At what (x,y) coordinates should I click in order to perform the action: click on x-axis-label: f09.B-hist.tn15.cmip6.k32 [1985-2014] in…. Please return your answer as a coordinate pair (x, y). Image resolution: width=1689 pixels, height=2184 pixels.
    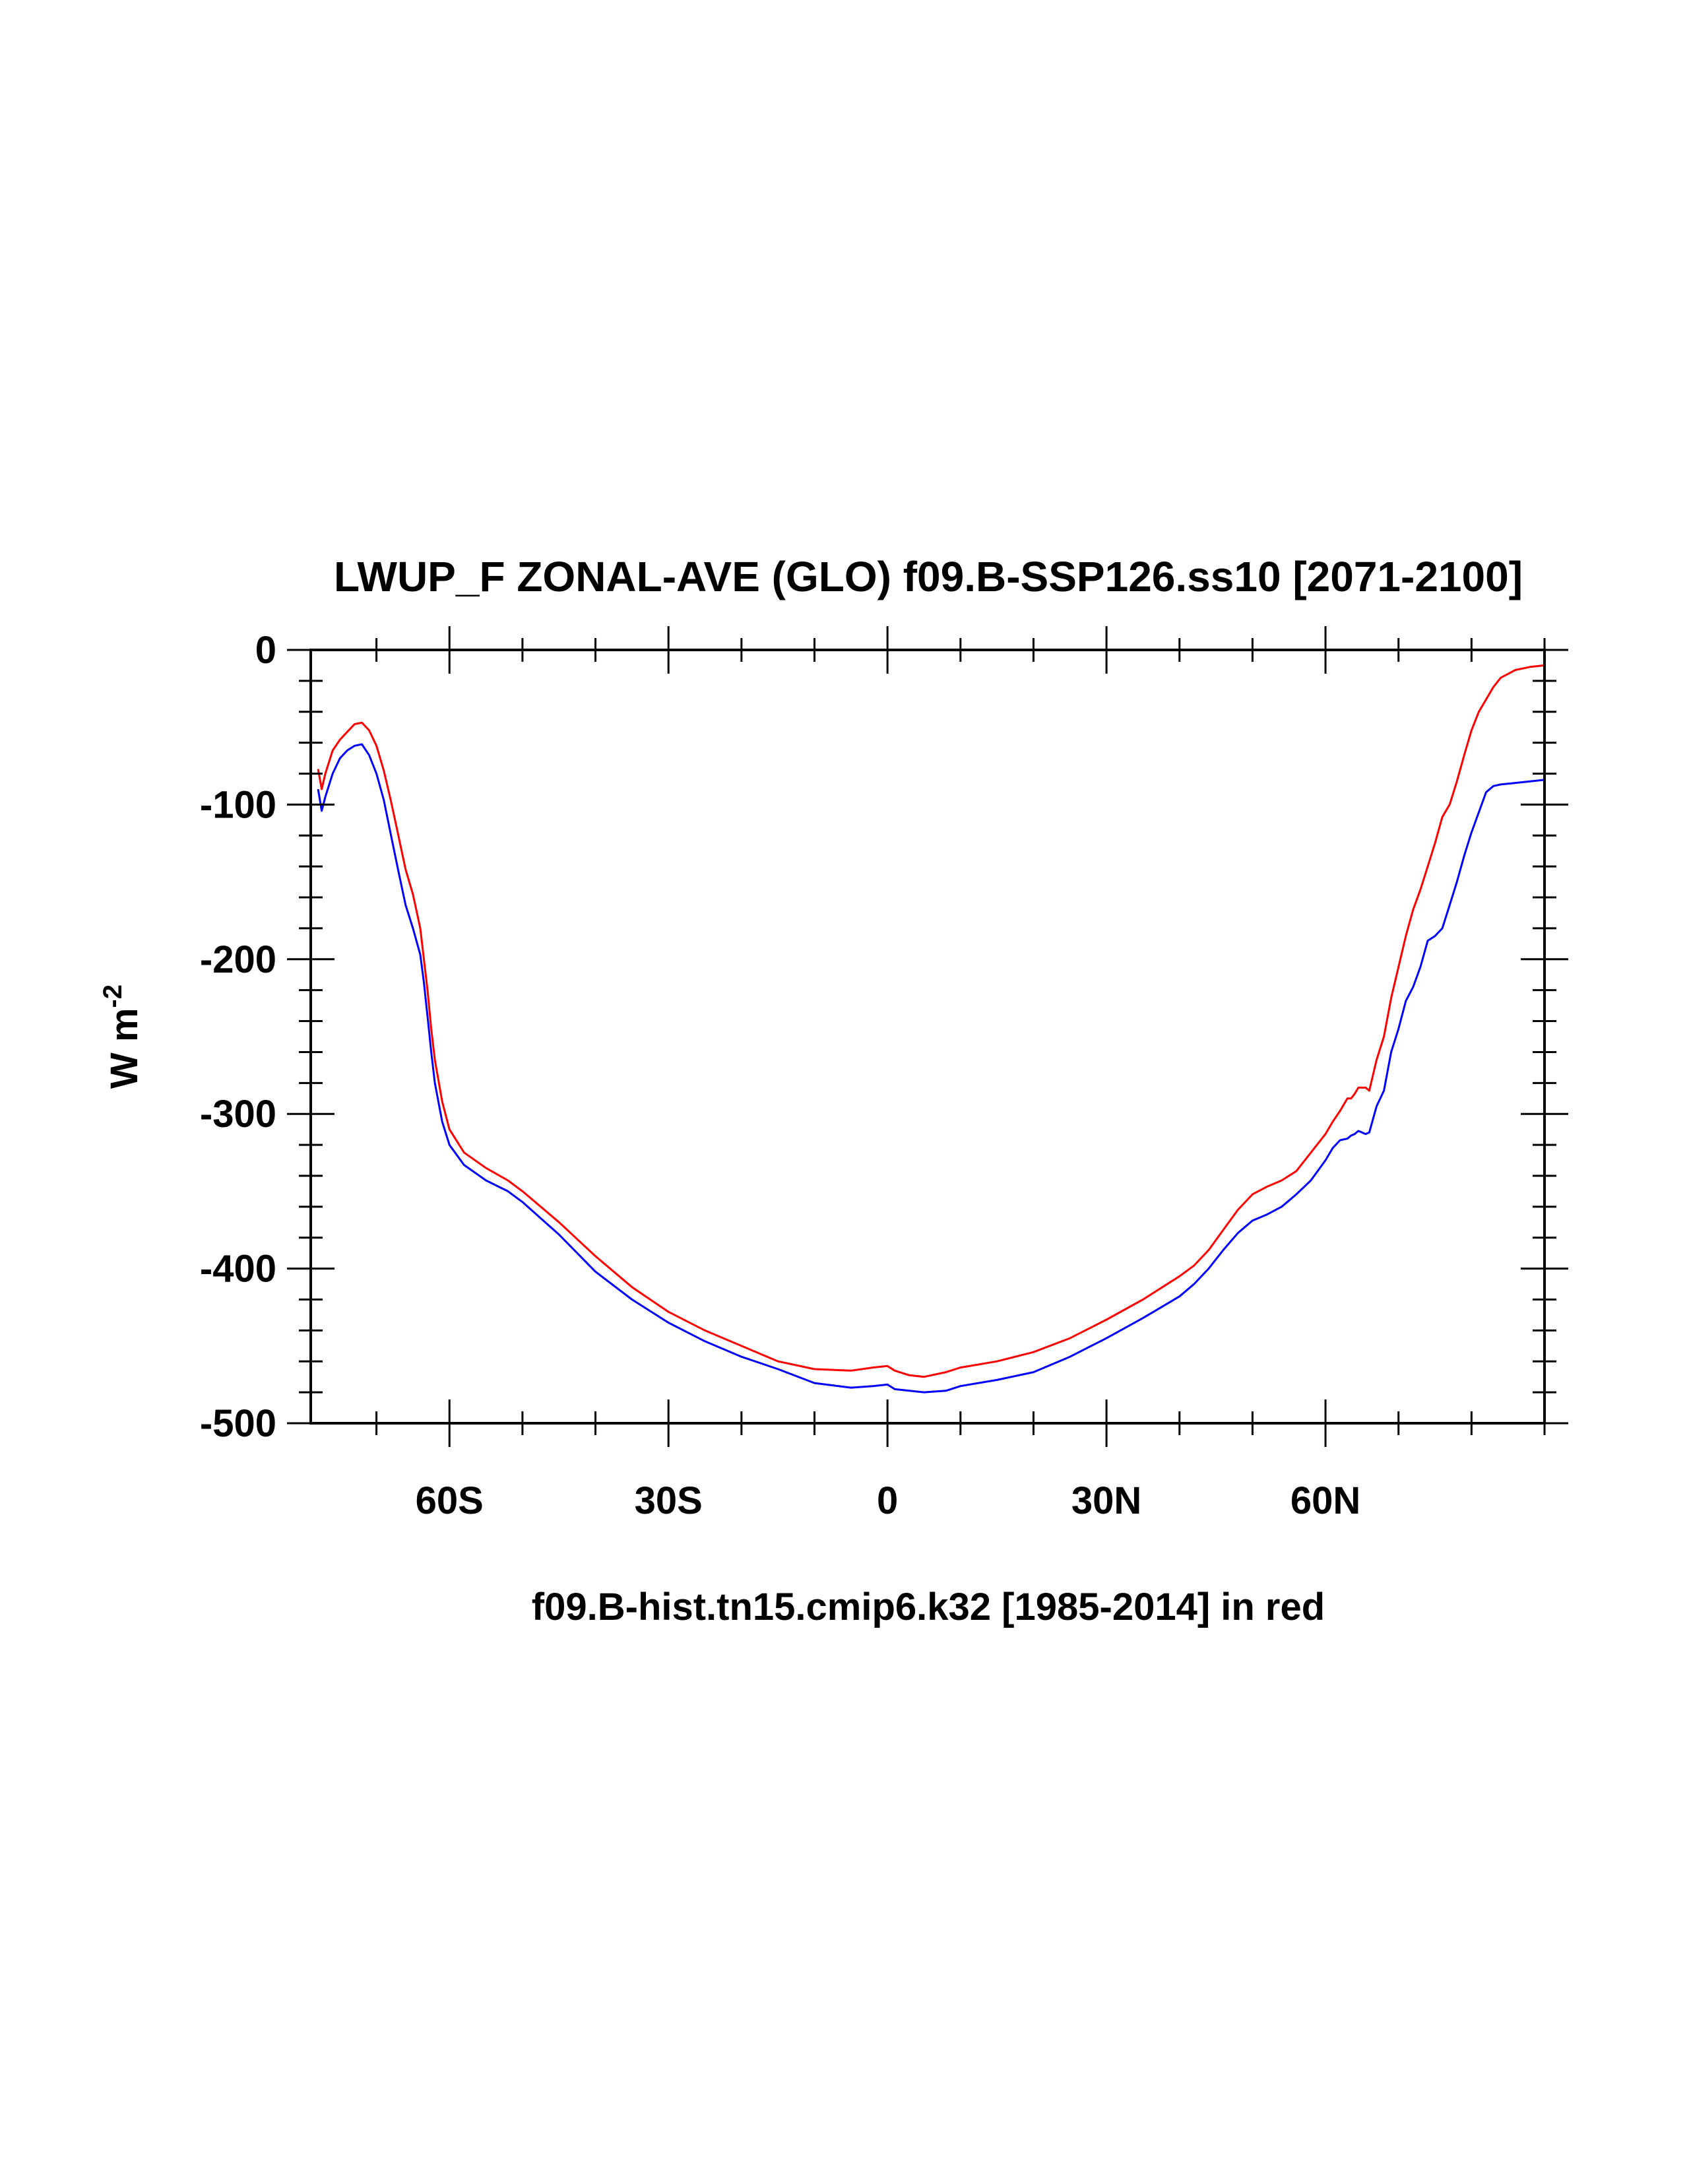
    Looking at the image, I should click on (928, 1607).